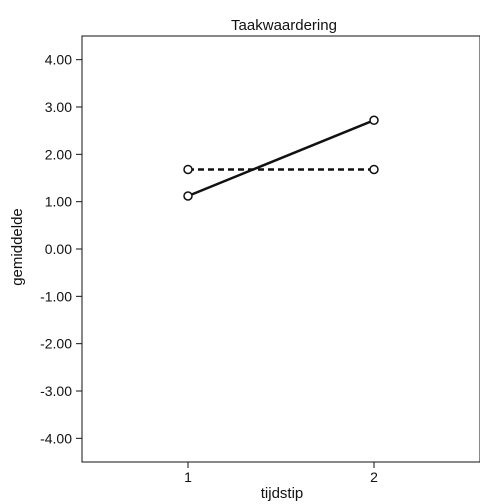  What do you see at coordinates (56, 391) in the screenshot?
I see `y-tick-label: -3.00` at bounding box center [56, 391].